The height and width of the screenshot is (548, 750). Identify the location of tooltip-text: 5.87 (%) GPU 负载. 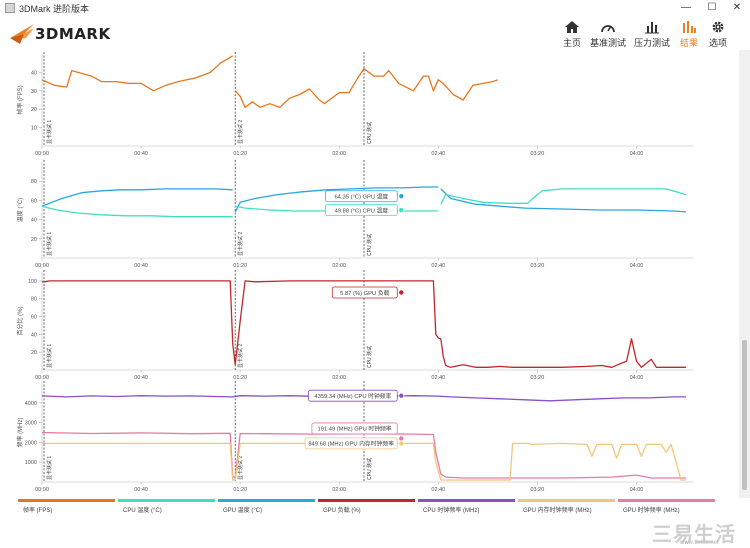
(364, 293).